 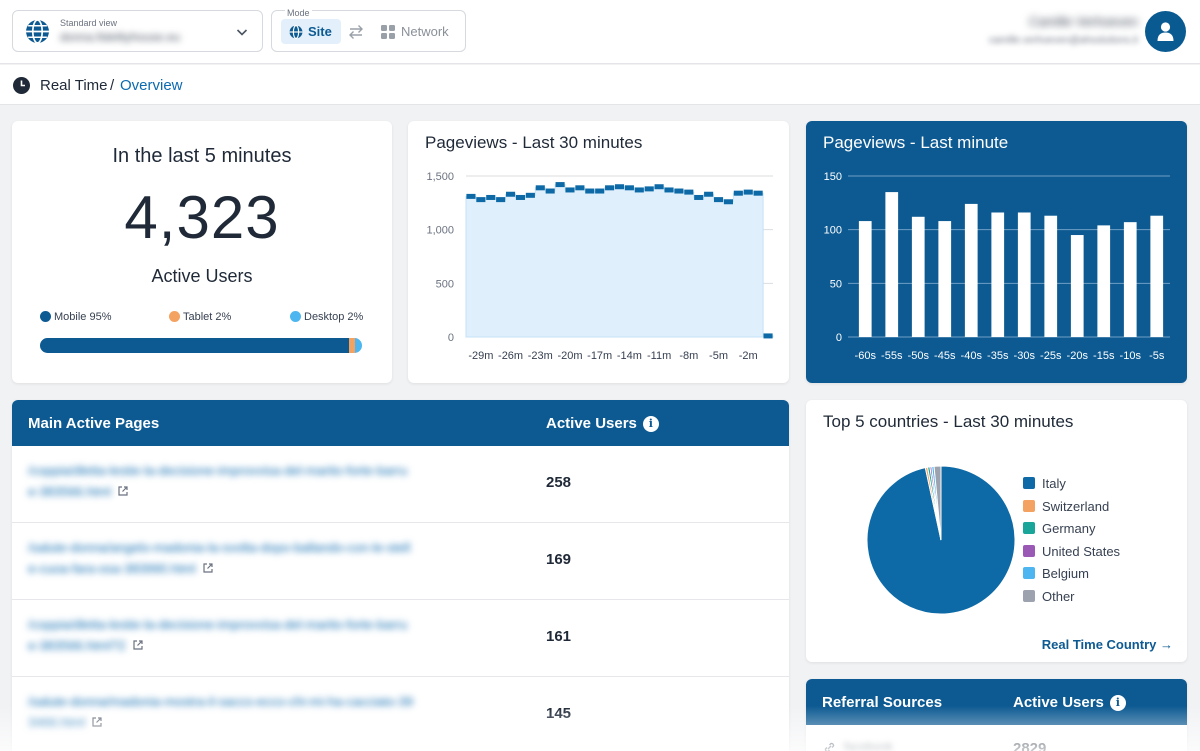 I want to click on device-tablet-label: Tablet 2%, so click(x=207, y=317).